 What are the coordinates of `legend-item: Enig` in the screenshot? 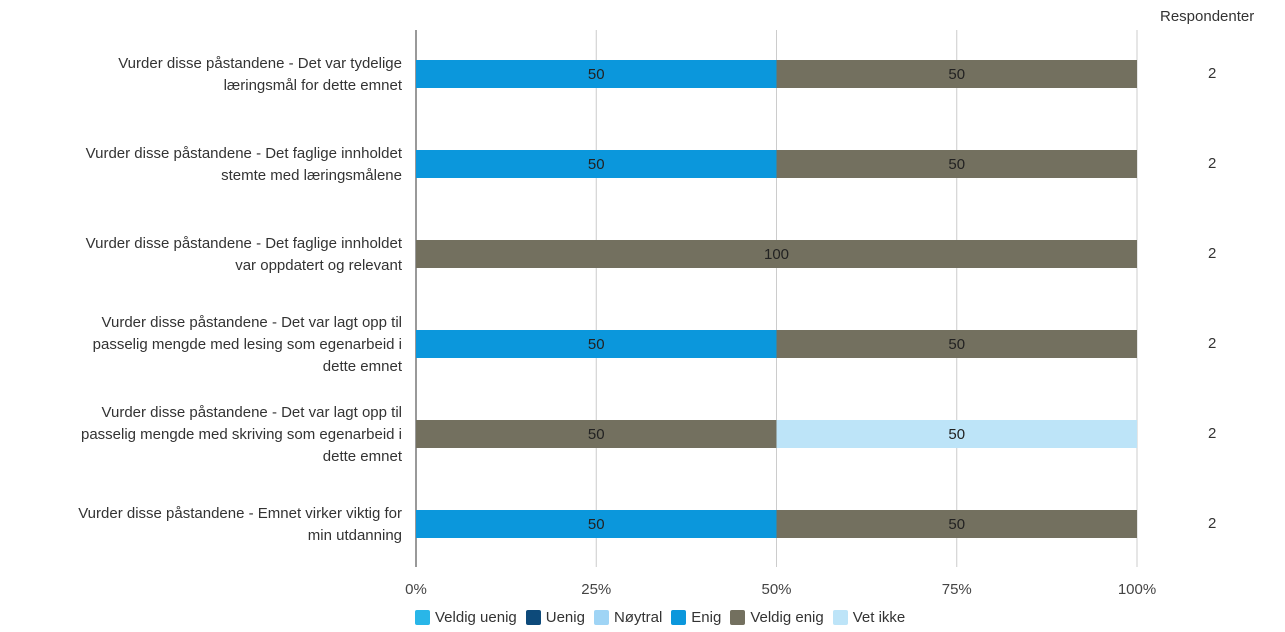 It's located at (696, 617).